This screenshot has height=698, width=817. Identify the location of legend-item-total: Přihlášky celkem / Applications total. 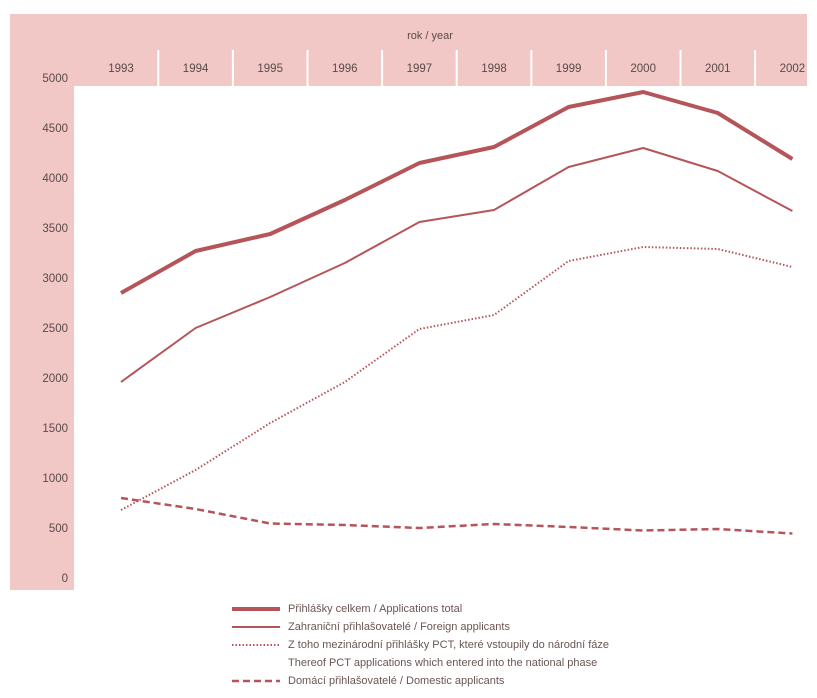
(512, 609).